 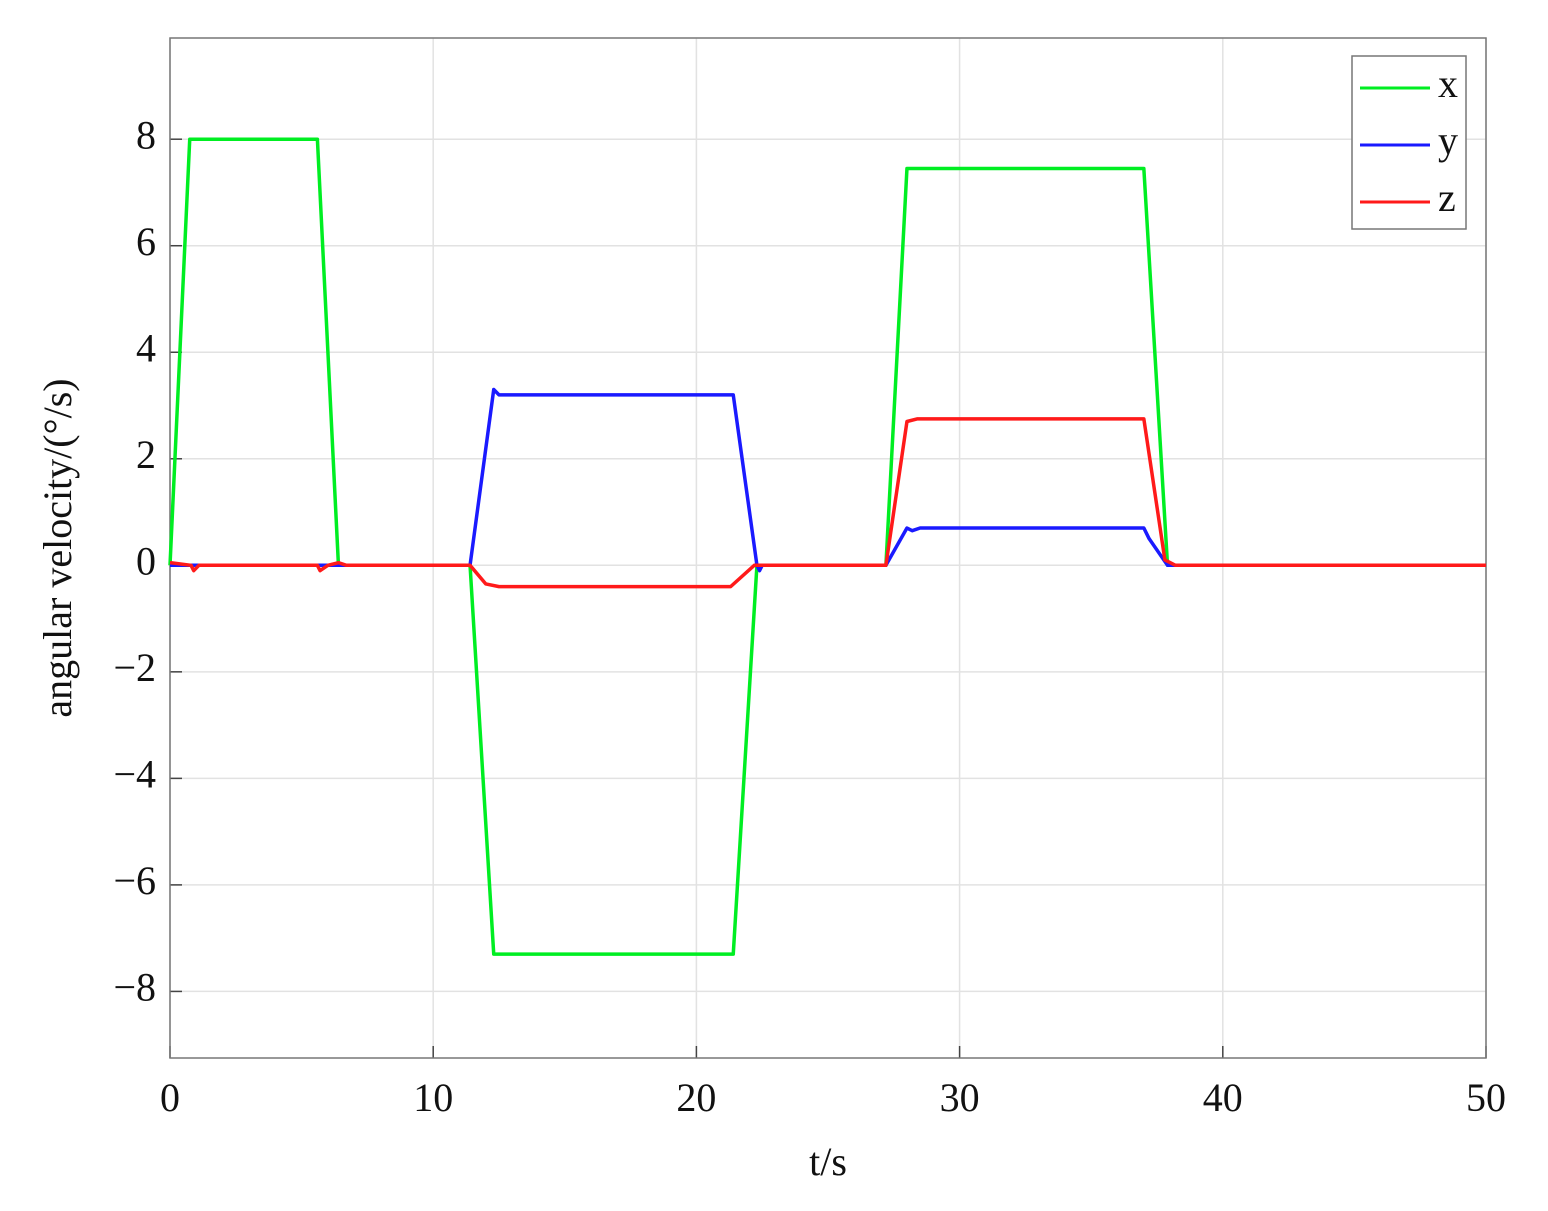 What do you see at coordinates (170, 1097) in the screenshot?
I see `x-tick-label: 0` at bounding box center [170, 1097].